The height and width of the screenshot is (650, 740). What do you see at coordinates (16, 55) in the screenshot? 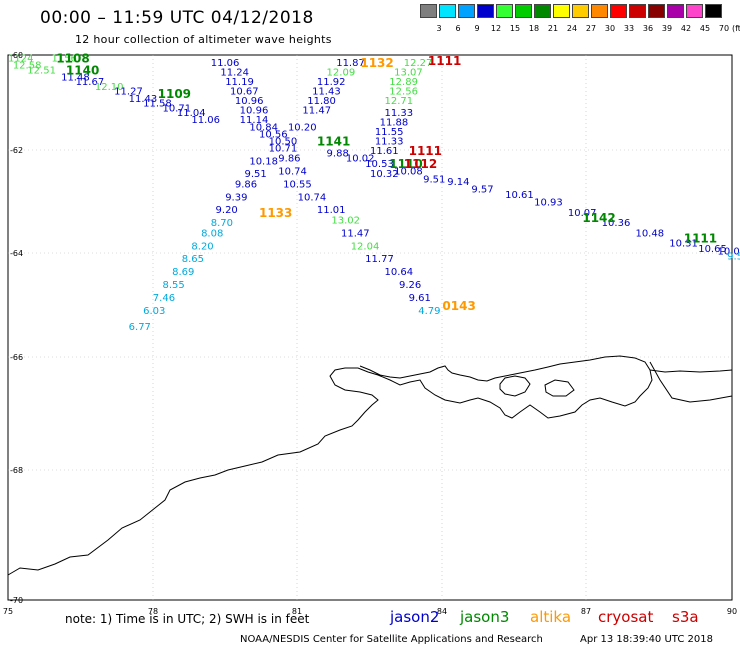
I see `y-tick-label: -60` at bounding box center [16, 55].